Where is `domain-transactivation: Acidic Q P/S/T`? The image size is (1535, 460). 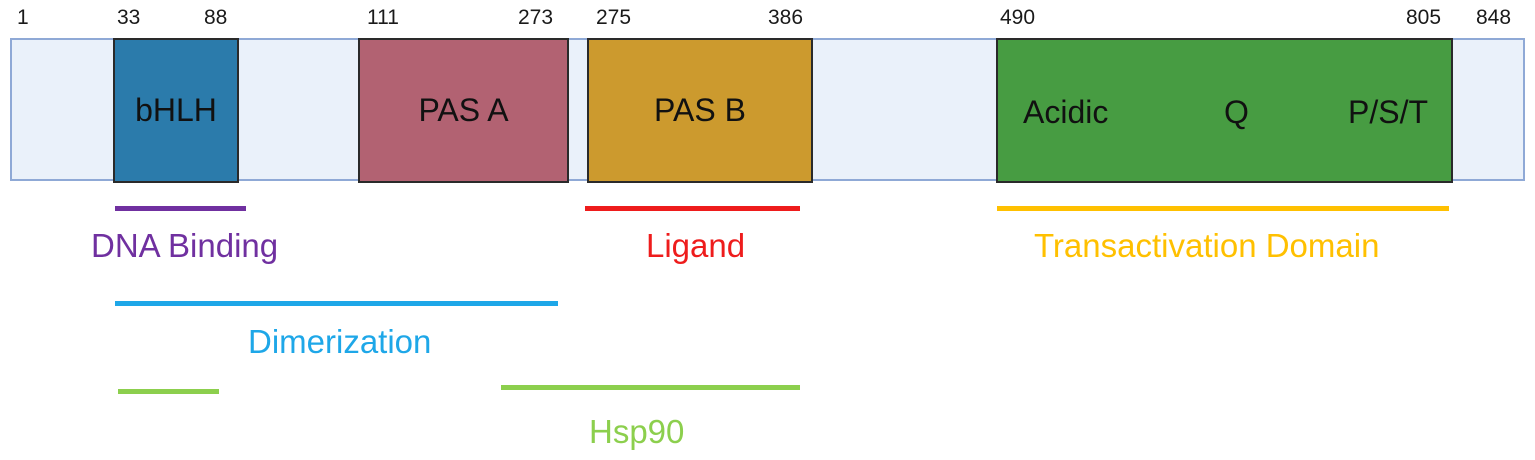
domain-transactivation: Acidic Q P/S/T is located at coordinates (1224, 110).